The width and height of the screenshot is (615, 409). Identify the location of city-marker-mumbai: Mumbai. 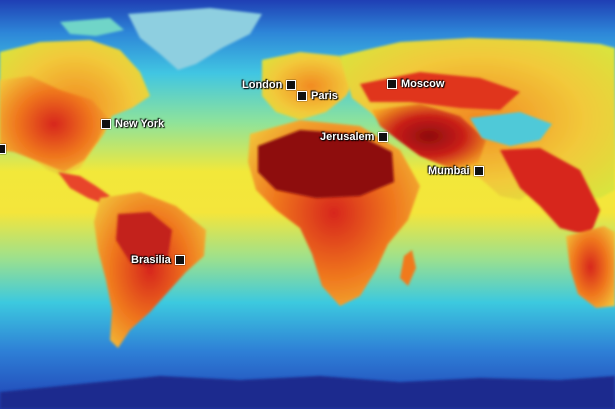
(456, 171).